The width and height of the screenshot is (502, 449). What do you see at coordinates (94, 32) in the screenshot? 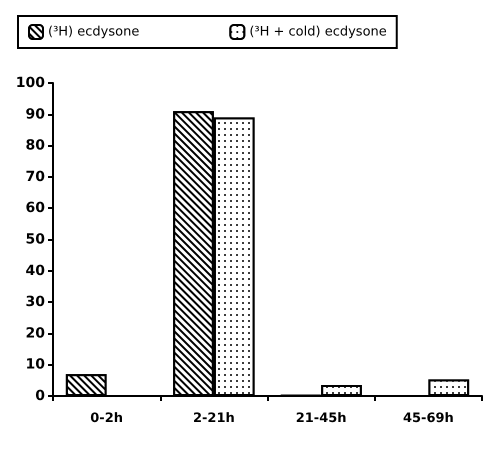
I see `legend-label: (³H) ecdysone` at bounding box center [94, 32].